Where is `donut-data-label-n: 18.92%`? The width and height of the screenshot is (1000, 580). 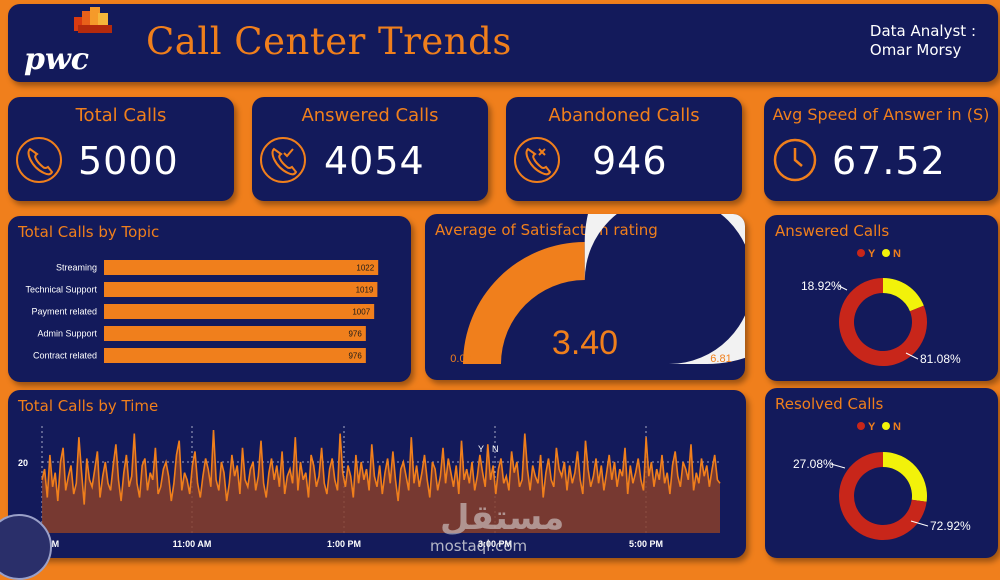 donut-data-label-n: 18.92% is located at coordinates (821, 286).